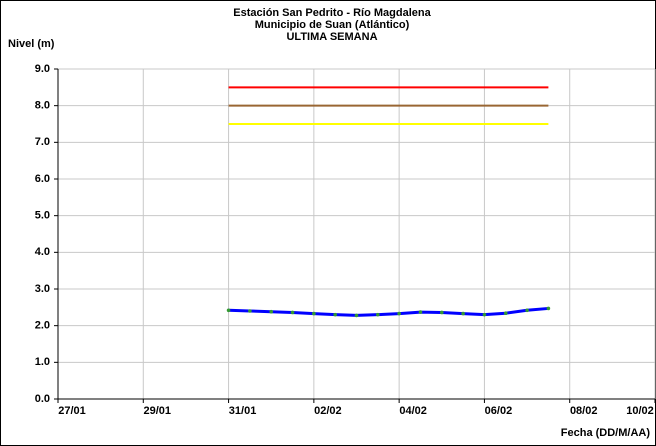 The image size is (656, 446). I want to click on y-tick-label: 7.0, so click(42, 142).